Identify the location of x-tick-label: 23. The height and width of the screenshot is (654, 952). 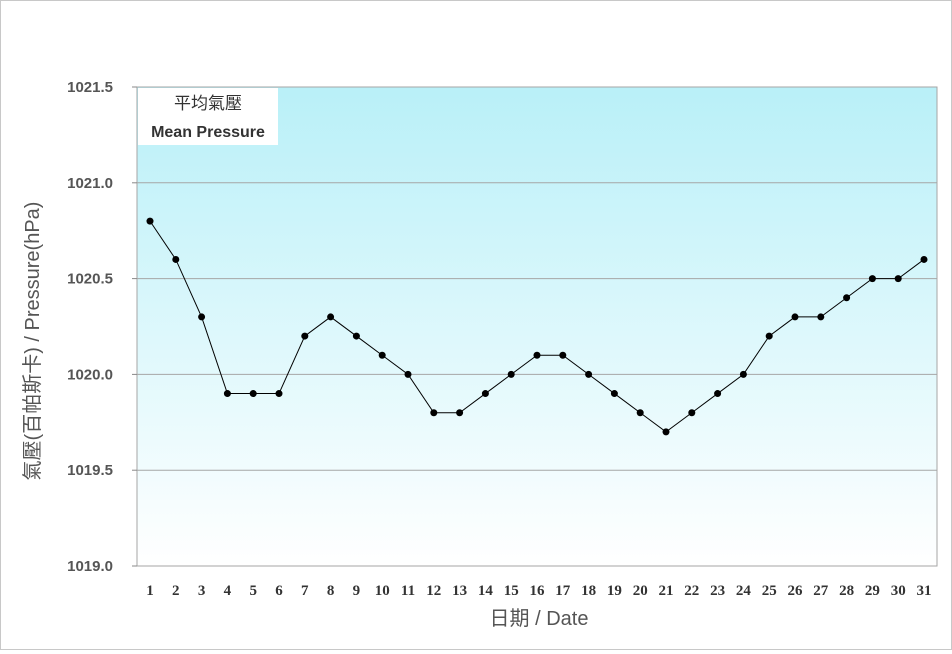
(717, 591).